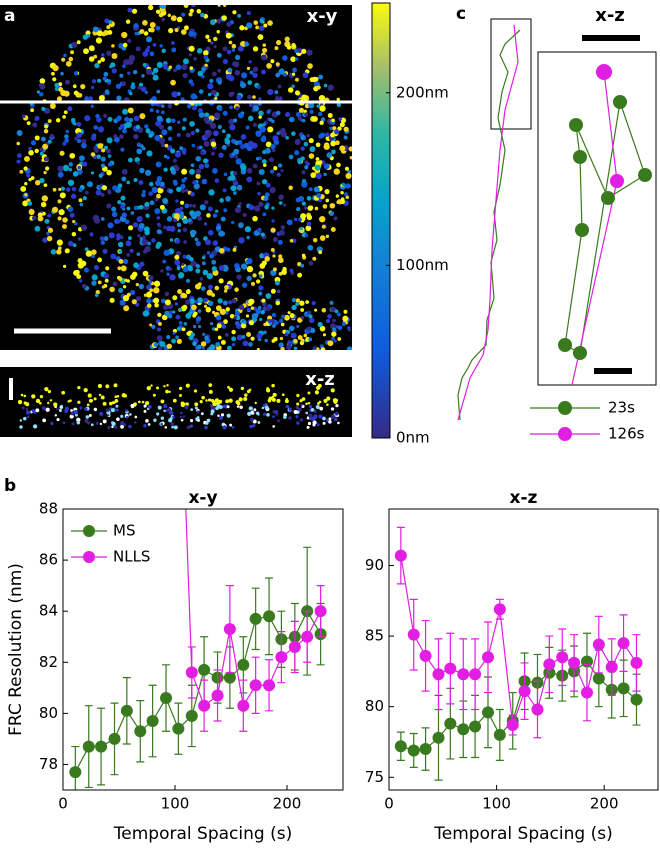 This screenshot has width=660, height=853. Describe the element at coordinates (565, 345) in the screenshot. I see `marker` at that location.